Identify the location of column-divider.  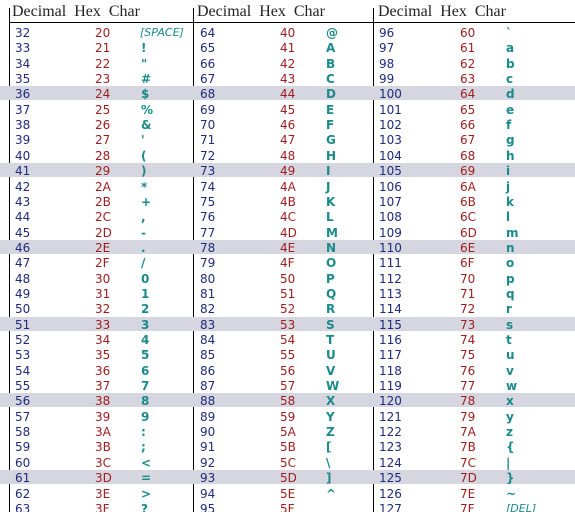
(373, 260).